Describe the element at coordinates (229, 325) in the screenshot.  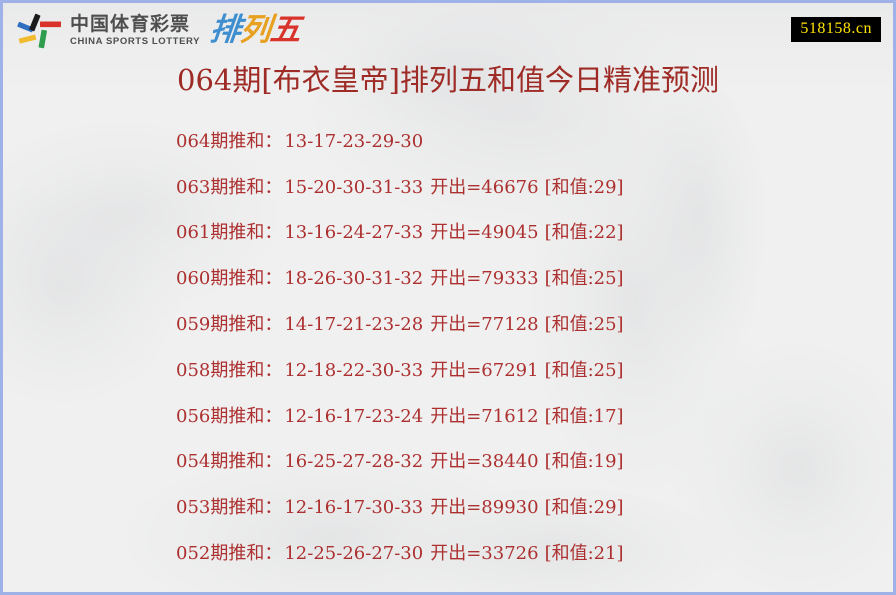
I see `row-period-label: 059期推和：` at that location.